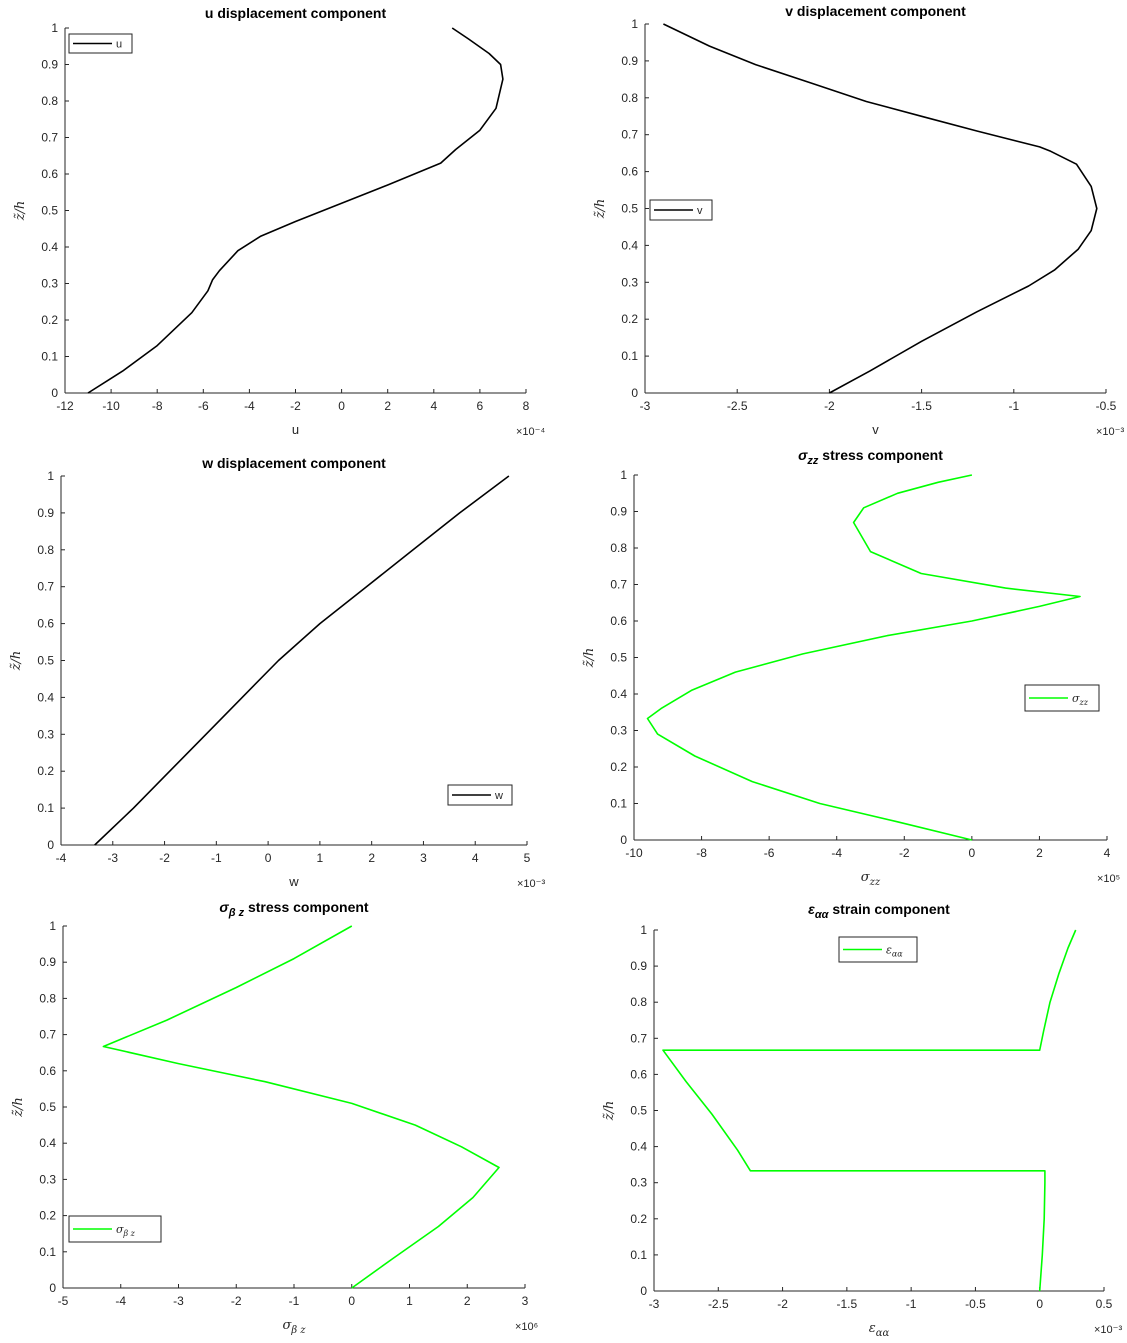 This screenshot has width=1127, height=1343. What do you see at coordinates (681, 210) in the screenshot?
I see `legend: v` at bounding box center [681, 210].